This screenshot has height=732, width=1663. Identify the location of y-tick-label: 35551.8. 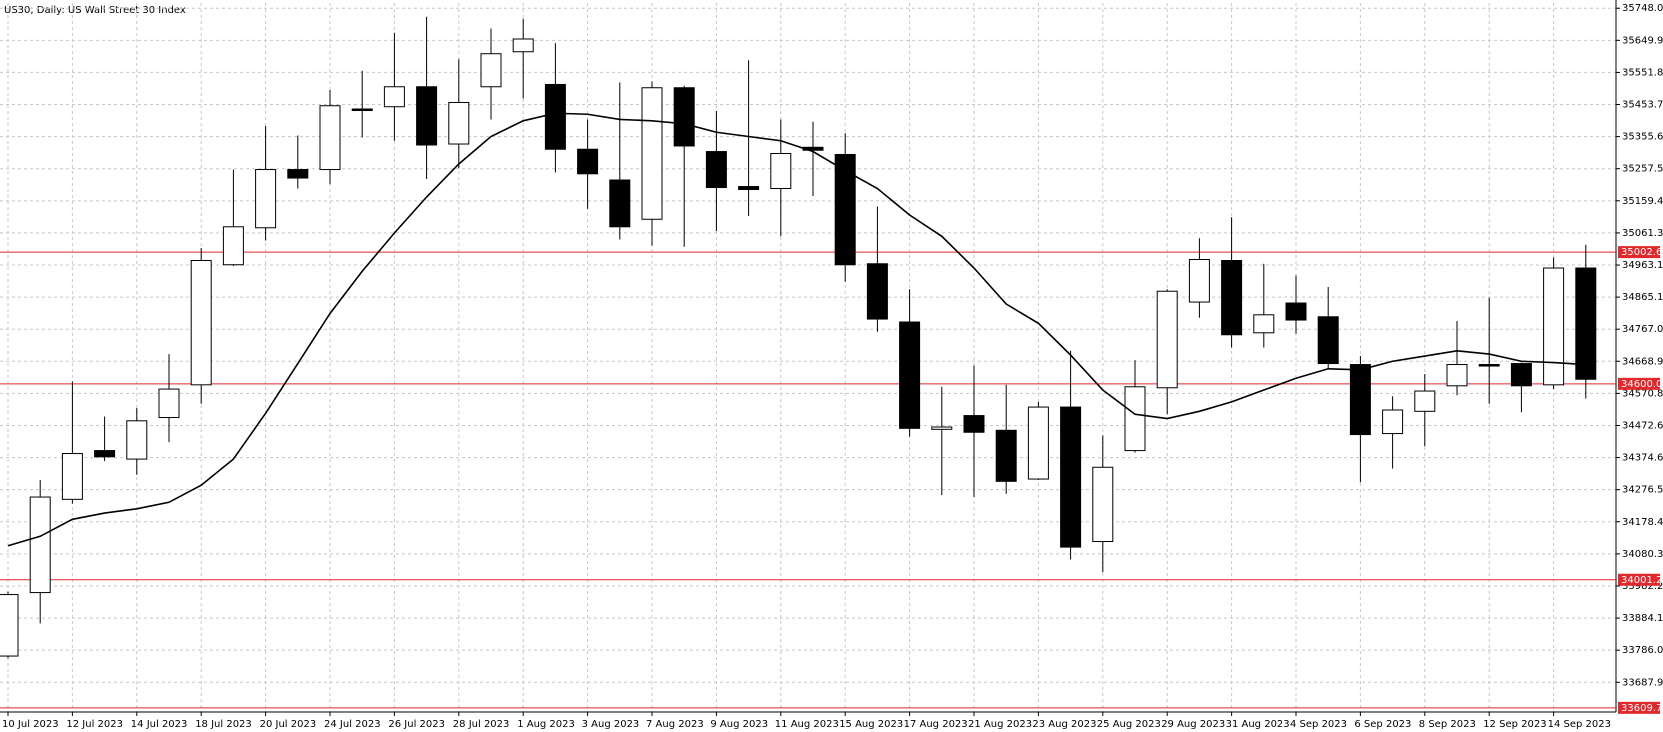
(1642, 72).